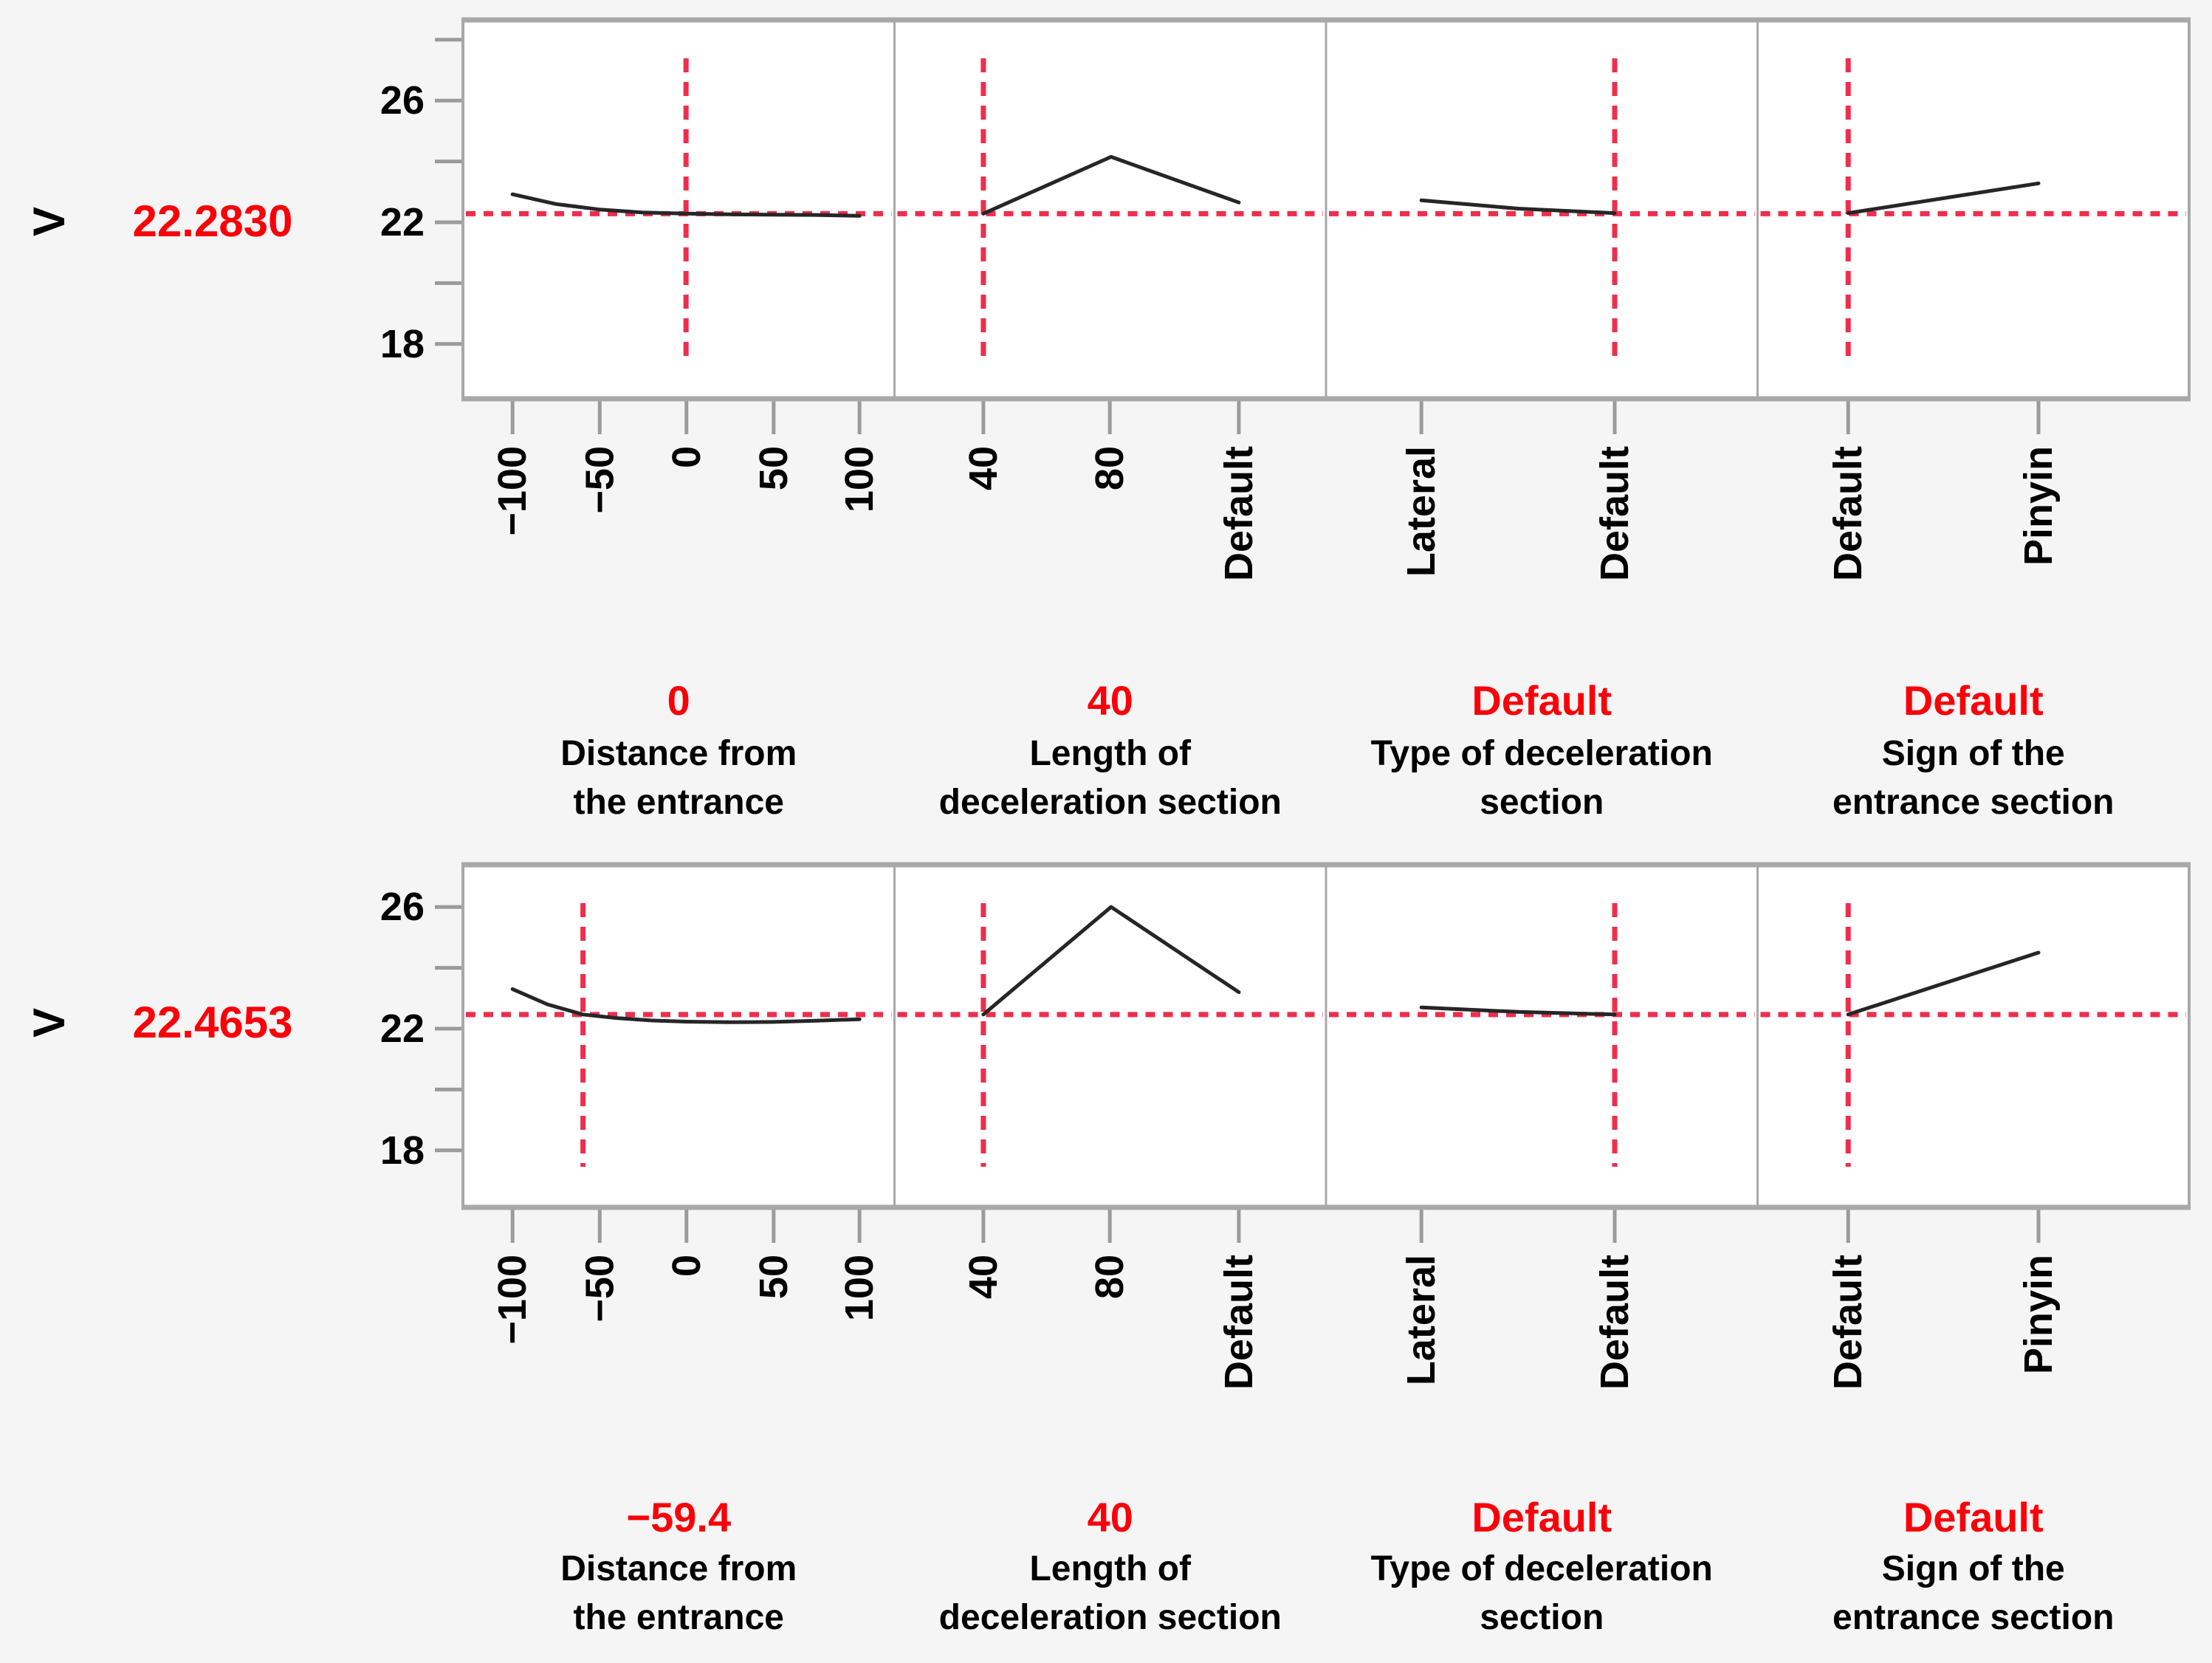  What do you see at coordinates (212, 1022) in the screenshot?
I see `response-predicted-value: 22.4653` at bounding box center [212, 1022].